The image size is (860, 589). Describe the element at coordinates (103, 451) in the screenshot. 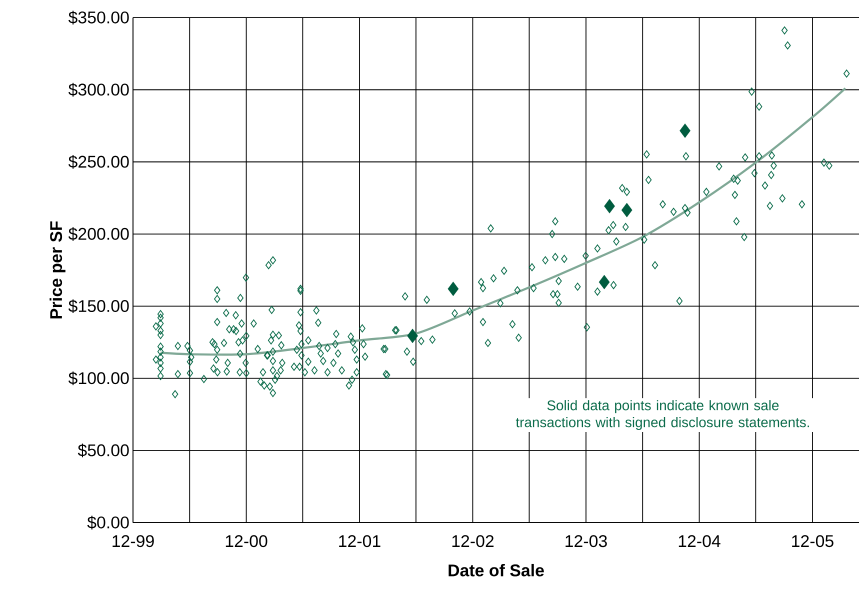

I see `y-tick-label: $50.00` at that location.